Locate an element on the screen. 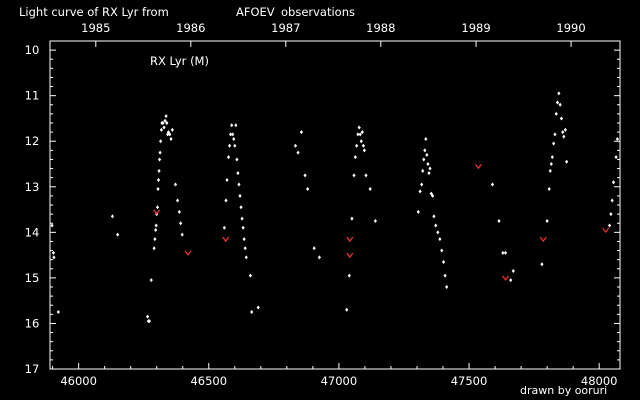 The image size is (640, 400). x-tick-label: 46500 is located at coordinates (208, 381).